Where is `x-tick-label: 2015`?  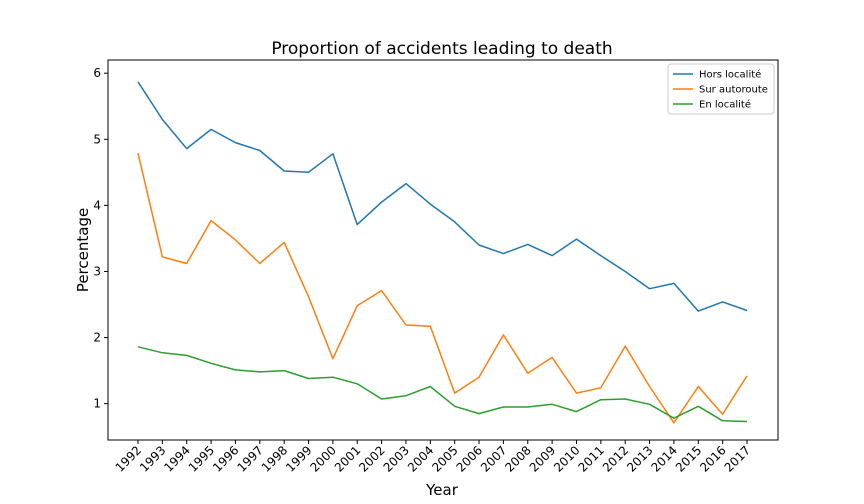
x-tick-label: 2015 is located at coordinates (688, 458).